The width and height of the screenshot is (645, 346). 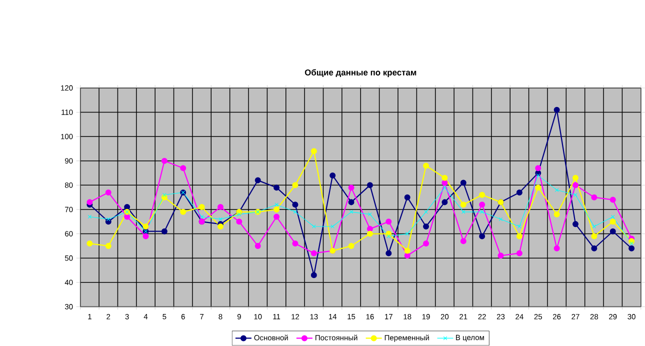 I want to click on chart-title: Общие данные по крестам, so click(x=360, y=73).